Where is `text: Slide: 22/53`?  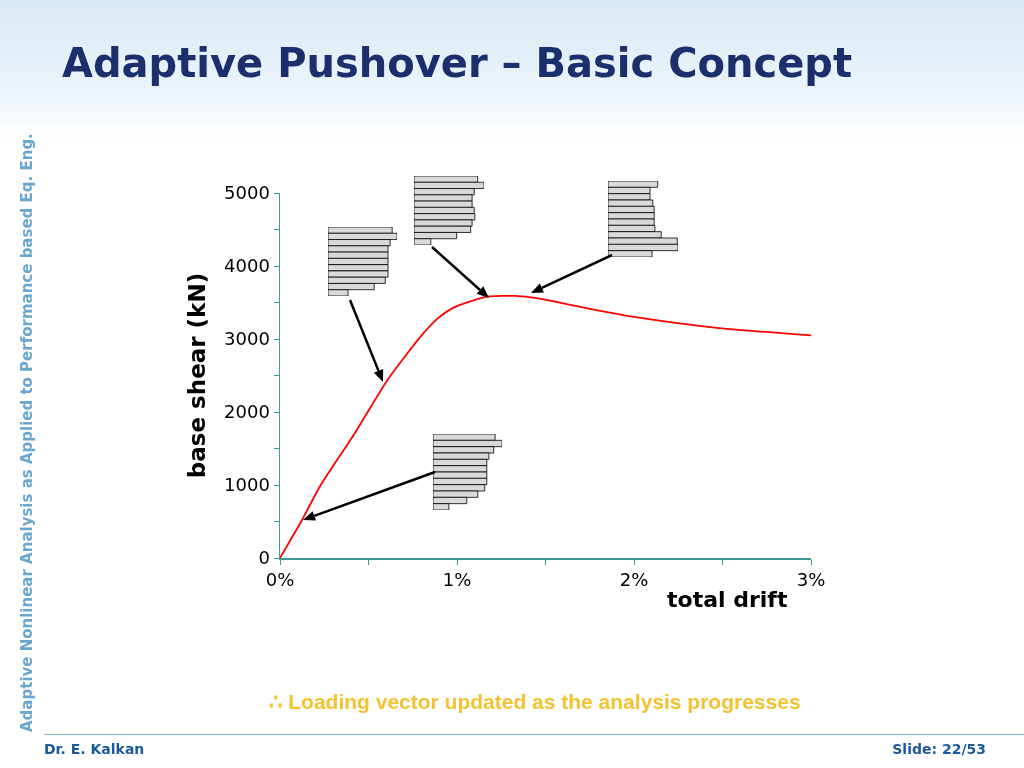 text: Slide: 22/53 is located at coordinates (939, 749).